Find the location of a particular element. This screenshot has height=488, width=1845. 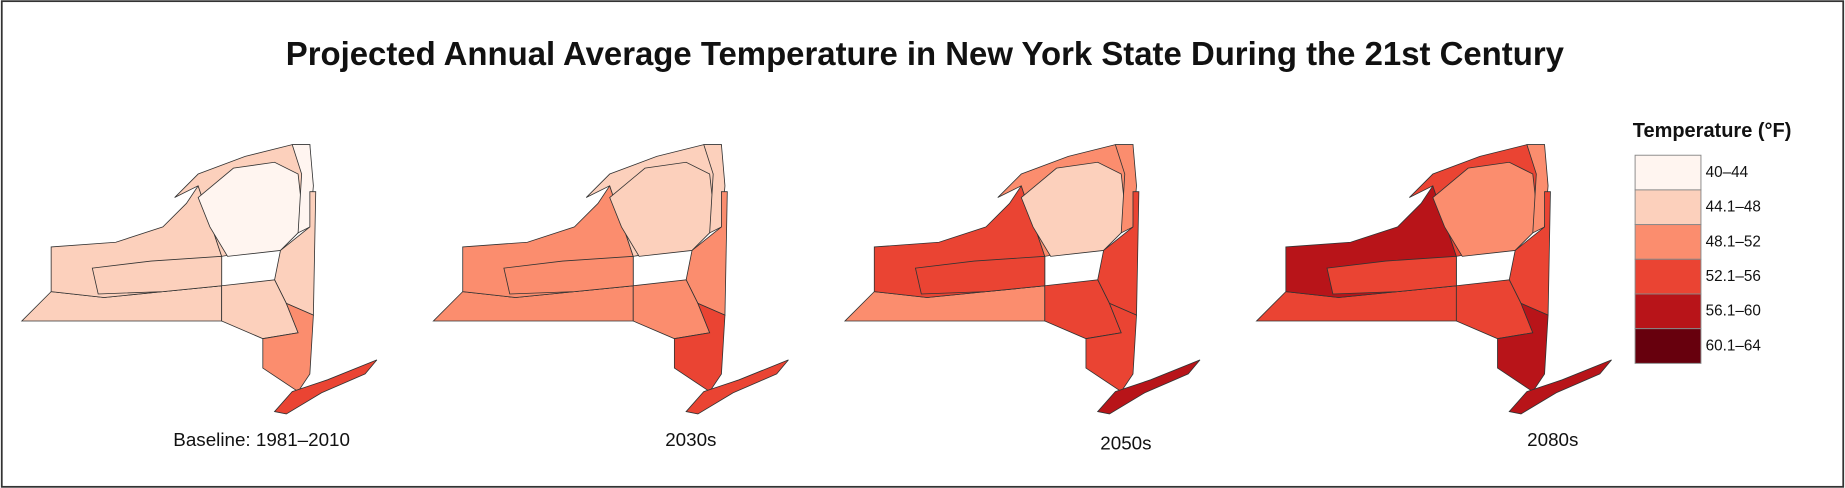

legend-label: 56.1–60 is located at coordinates (1733, 311).